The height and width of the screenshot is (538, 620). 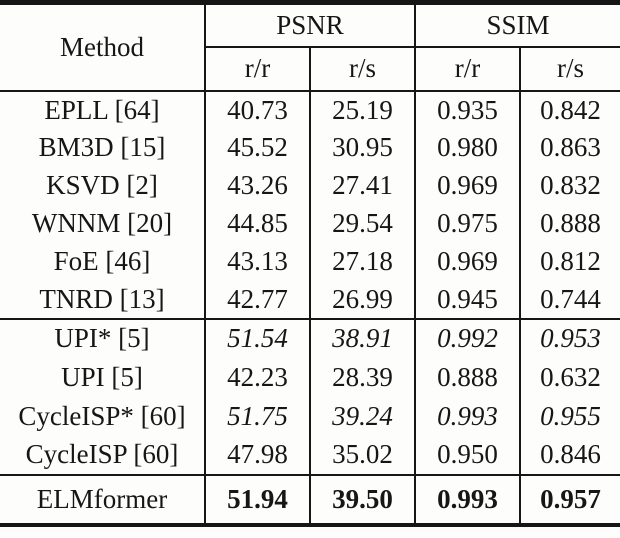 I want to click on proposed-method-group: ELMformer 51.94 39.50 0.993 0.957, so click(x=310, y=499).